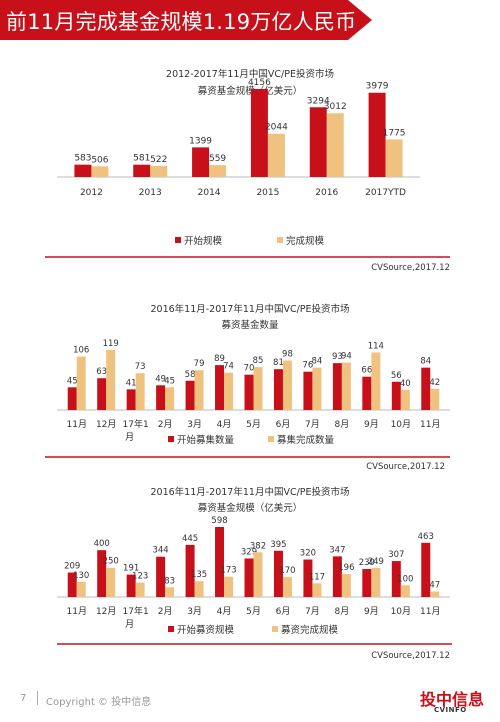 Image resolution: width=500 pixels, height=722 pixels. I want to click on start-value-label: 89, so click(219, 359).